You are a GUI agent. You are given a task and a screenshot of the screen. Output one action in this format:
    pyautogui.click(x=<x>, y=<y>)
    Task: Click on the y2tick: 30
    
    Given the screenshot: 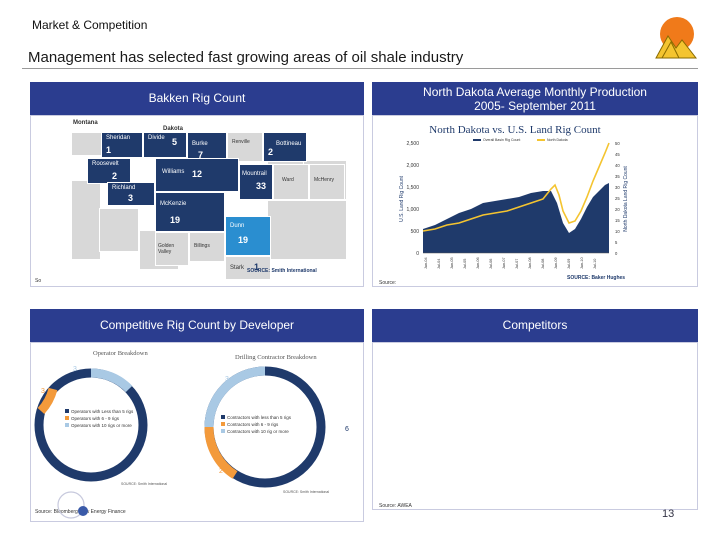 What is the action you would take?
    pyautogui.click(x=617, y=187)
    